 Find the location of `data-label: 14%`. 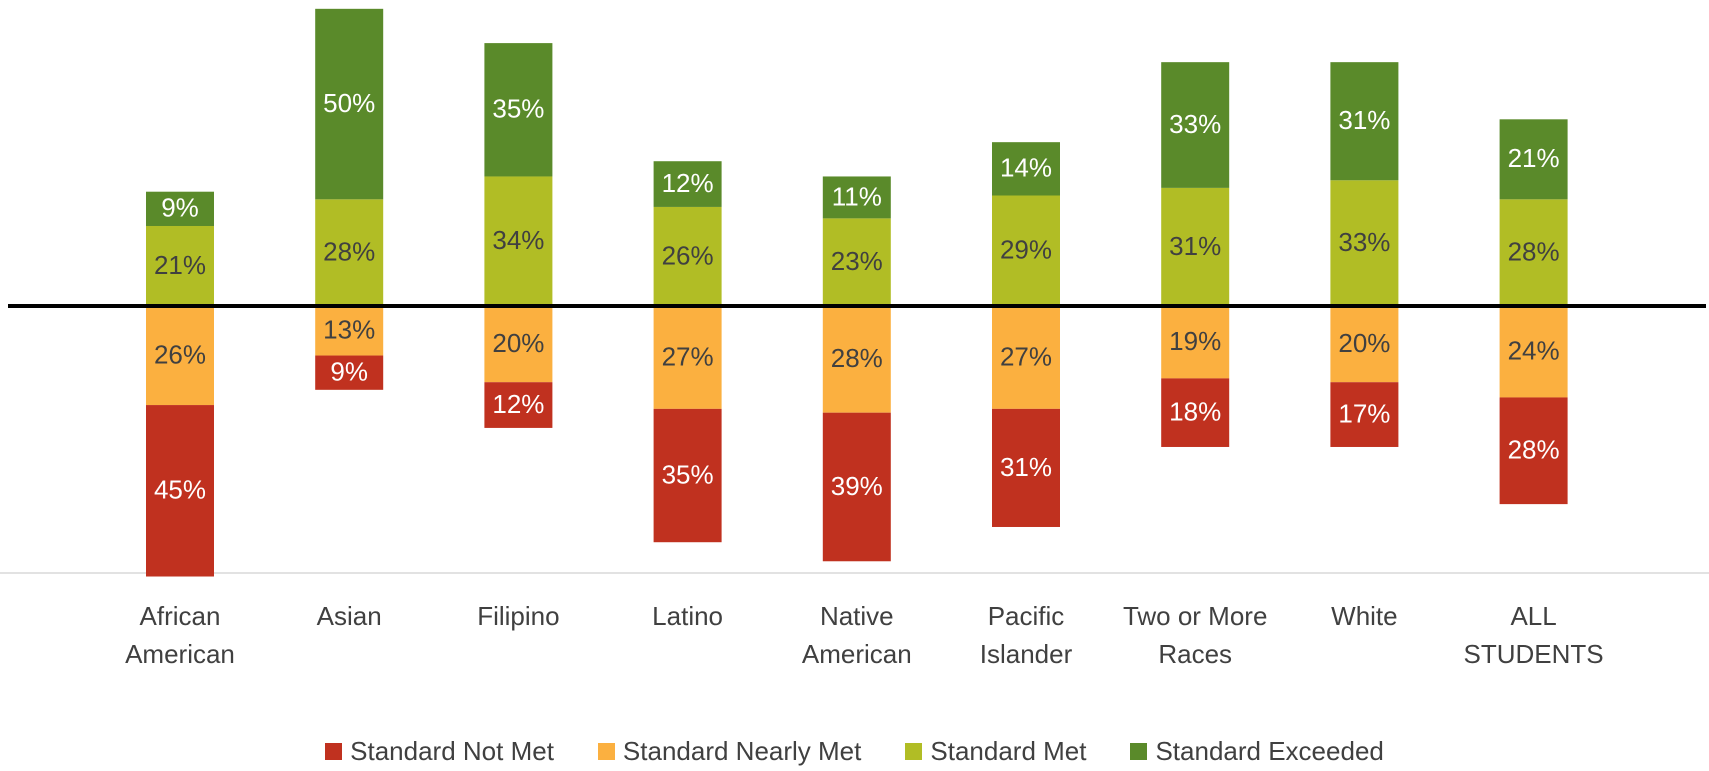

data-label: 14% is located at coordinates (1026, 168).